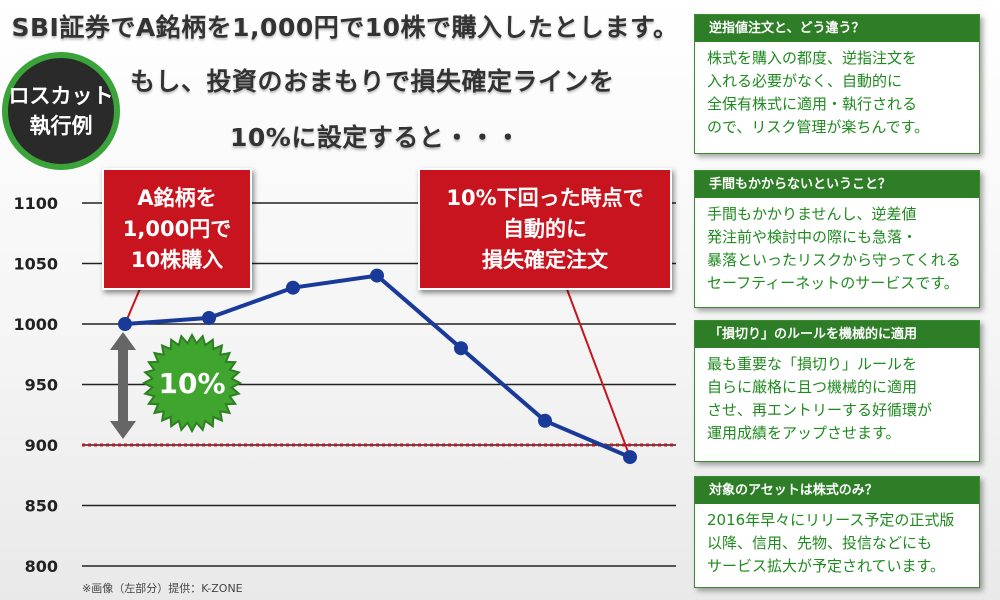  What do you see at coordinates (837, 490) in the screenshot?
I see `panel-title: 対象のアセットは株式のみ？` at bounding box center [837, 490].